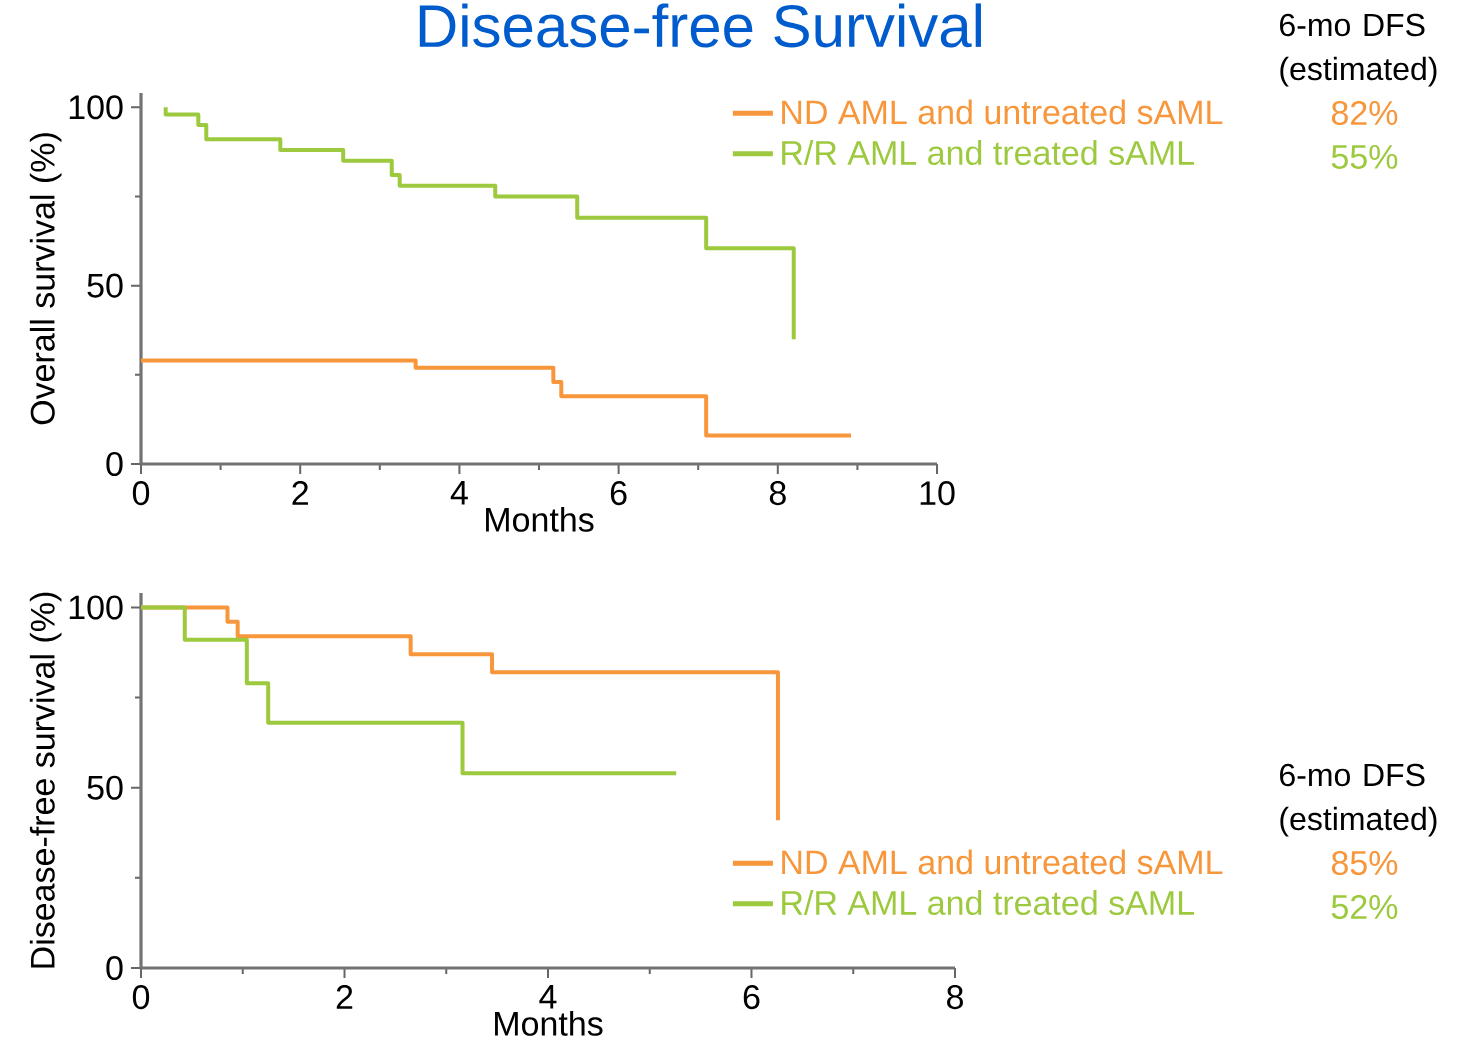 The width and height of the screenshot is (1481, 1055). I want to click on y-axis-title: Disease-free survival (%), so click(45, 780).